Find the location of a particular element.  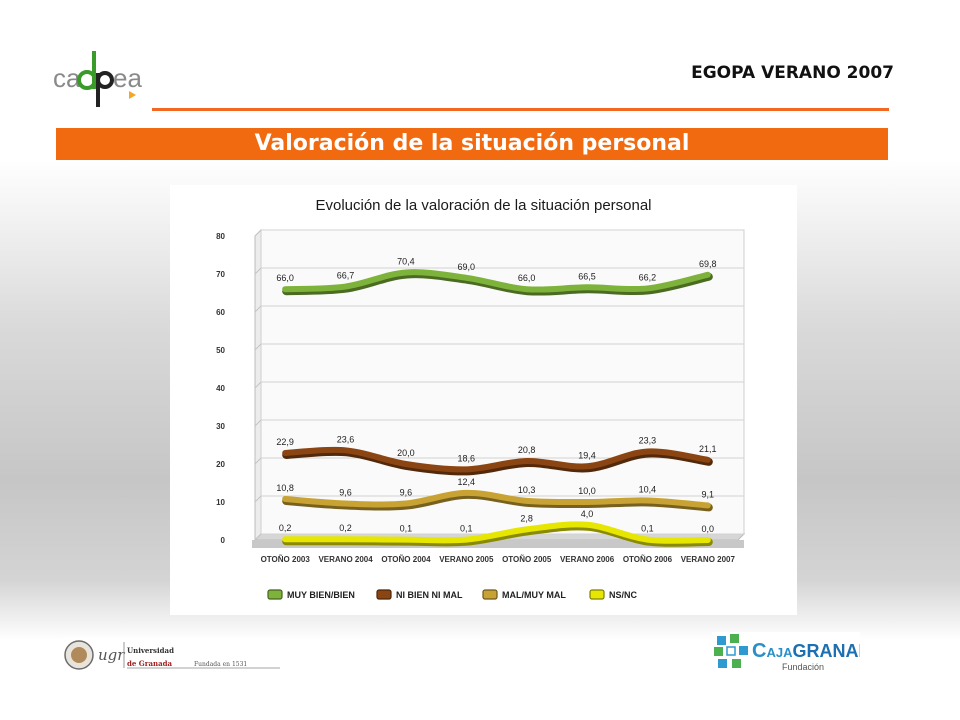

y-tick-label: 80 is located at coordinates (220, 236).